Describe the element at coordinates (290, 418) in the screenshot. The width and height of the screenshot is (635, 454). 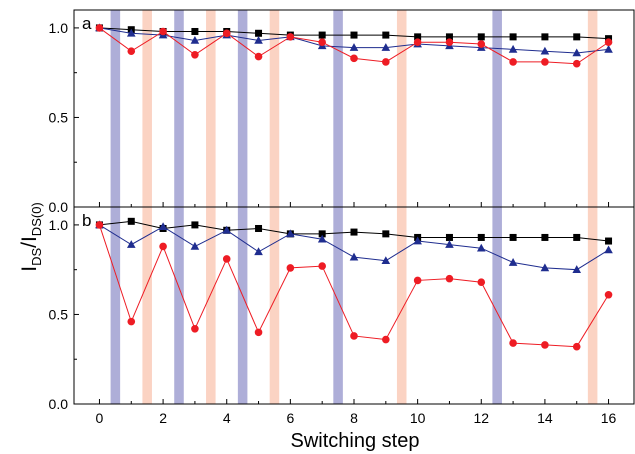
I see `x-tick-label: 6` at that location.